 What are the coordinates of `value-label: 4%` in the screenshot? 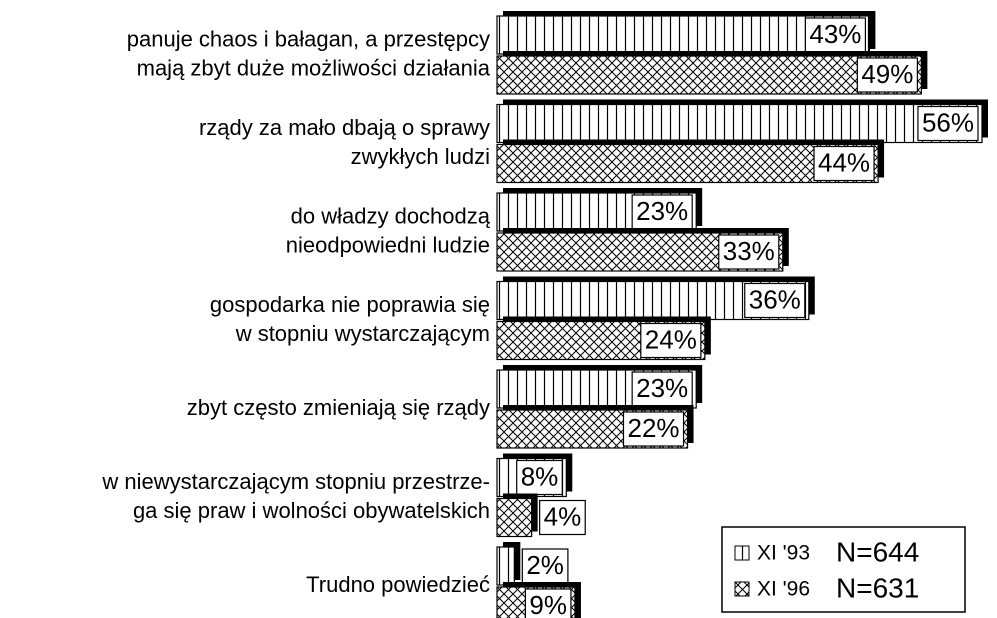 It's located at (563, 516).